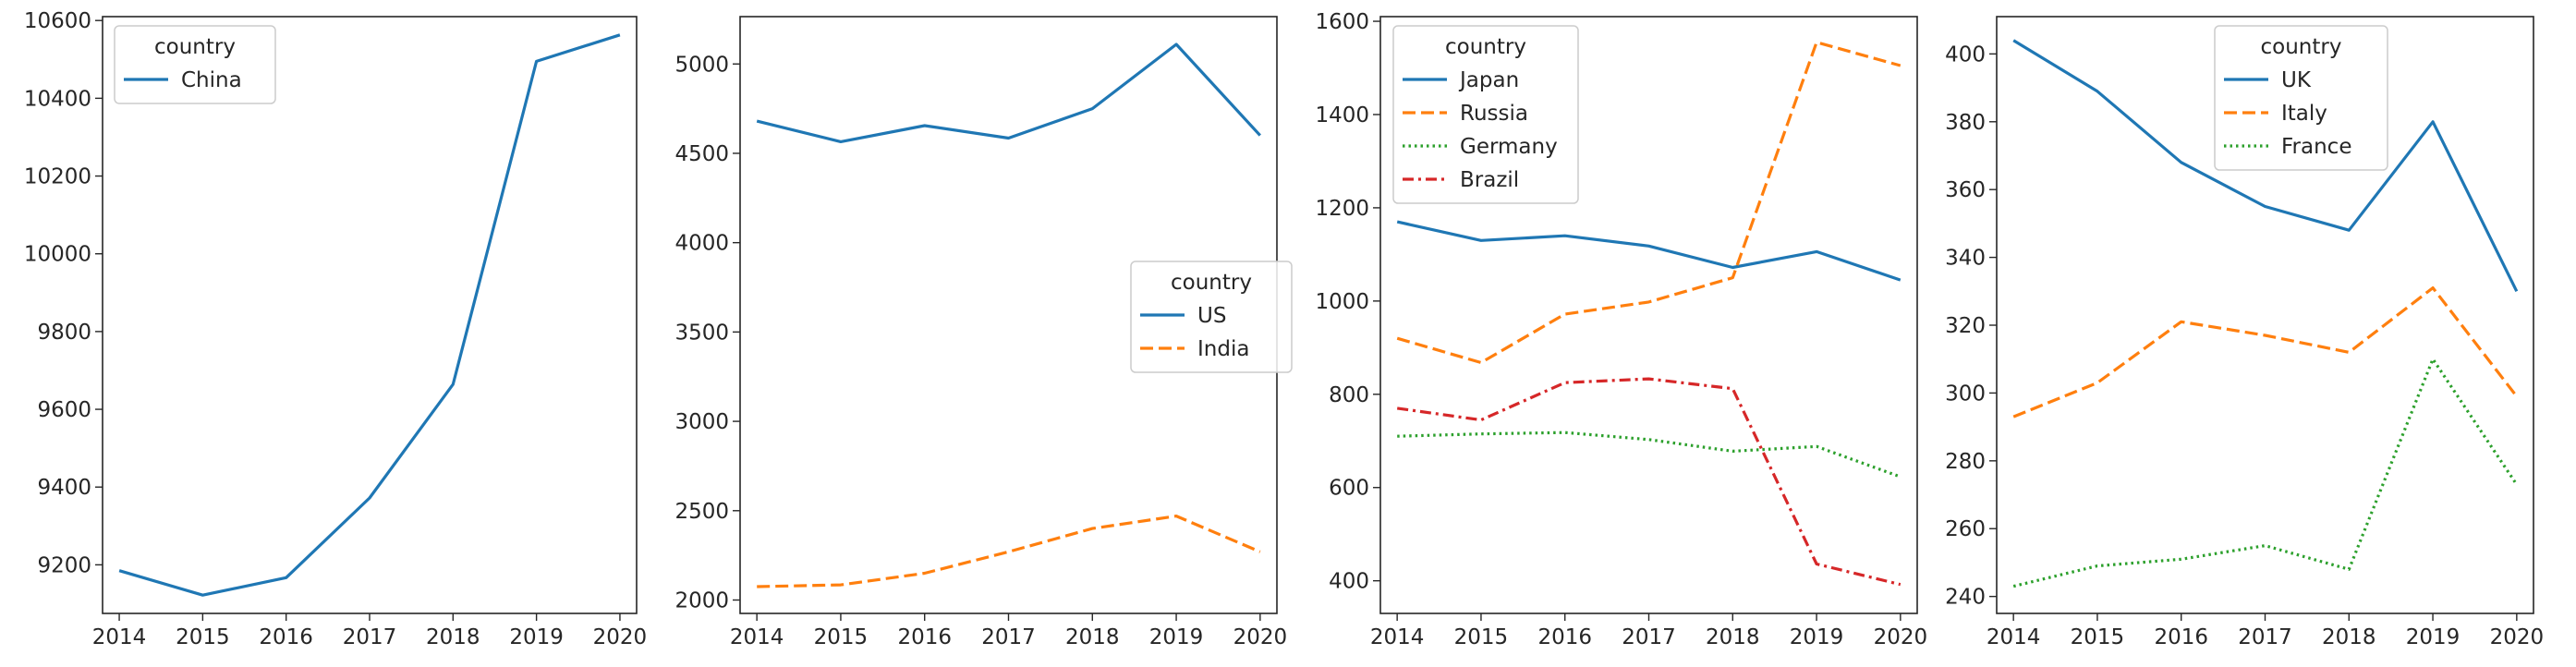 Image resolution: width=2576 pixels, height=667 pixels. Describe the element at coordinates (1965, 326) in the screenshot. I see `y-tick-label: 320` at that location.